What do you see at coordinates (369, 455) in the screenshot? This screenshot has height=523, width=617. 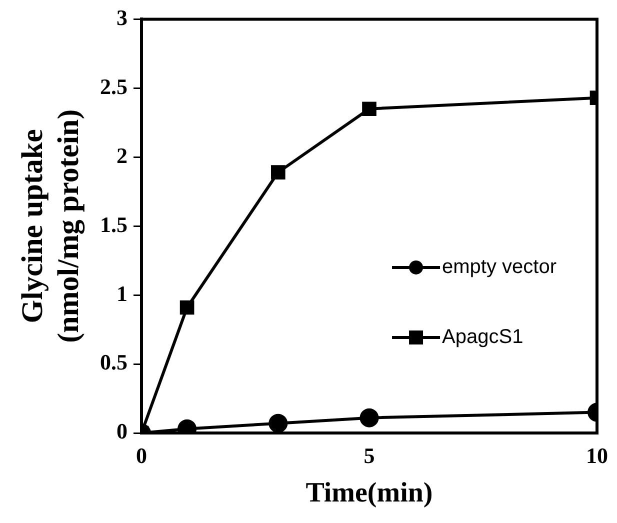 I see `x-tick-label: 5` at bounding box center [369, 455].